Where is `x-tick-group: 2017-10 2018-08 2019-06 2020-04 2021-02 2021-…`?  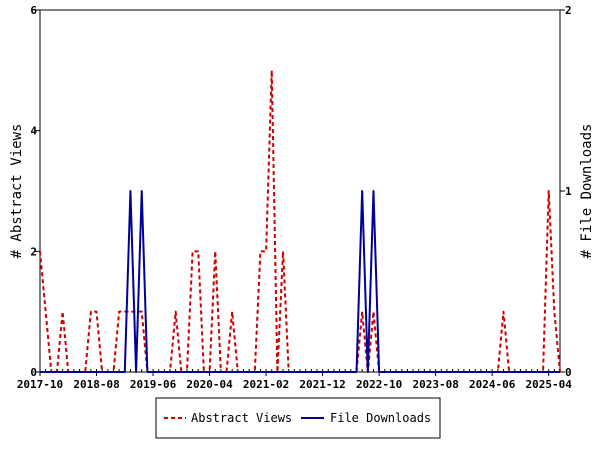
x-tick-group: 2017-10 2018-08 2019-06 2020-04 2021-02 2021-… is located at coordinates (294, 380).